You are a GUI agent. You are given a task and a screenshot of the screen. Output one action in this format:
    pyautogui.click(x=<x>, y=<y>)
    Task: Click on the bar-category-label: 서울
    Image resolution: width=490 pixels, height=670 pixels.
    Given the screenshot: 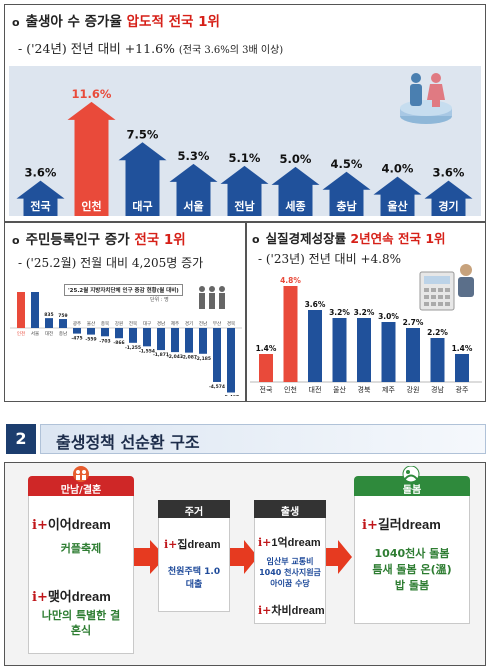 What is the action you would take?
    pyautogui.click(x=193, y=206)
    